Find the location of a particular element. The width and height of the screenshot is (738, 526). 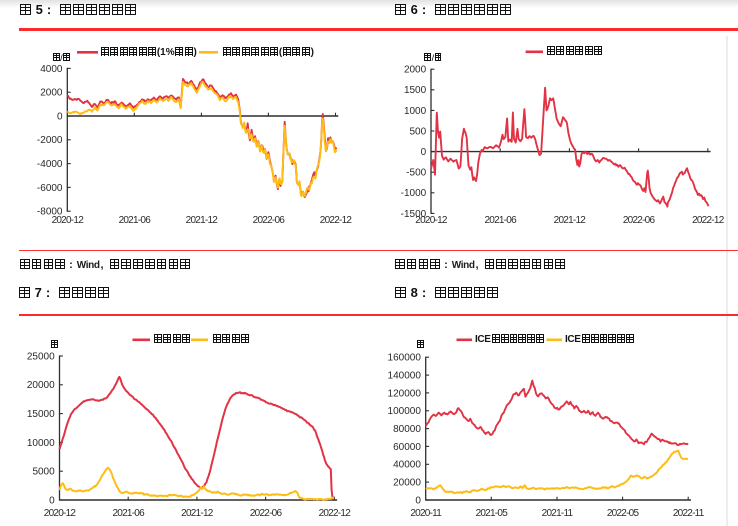

svg-text: -1500 is located at coordinates (414, 214).